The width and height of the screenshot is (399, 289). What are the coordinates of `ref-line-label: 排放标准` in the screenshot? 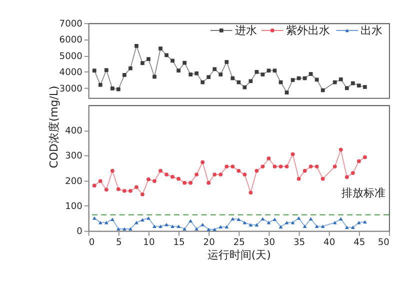 It's located at (363, 193).